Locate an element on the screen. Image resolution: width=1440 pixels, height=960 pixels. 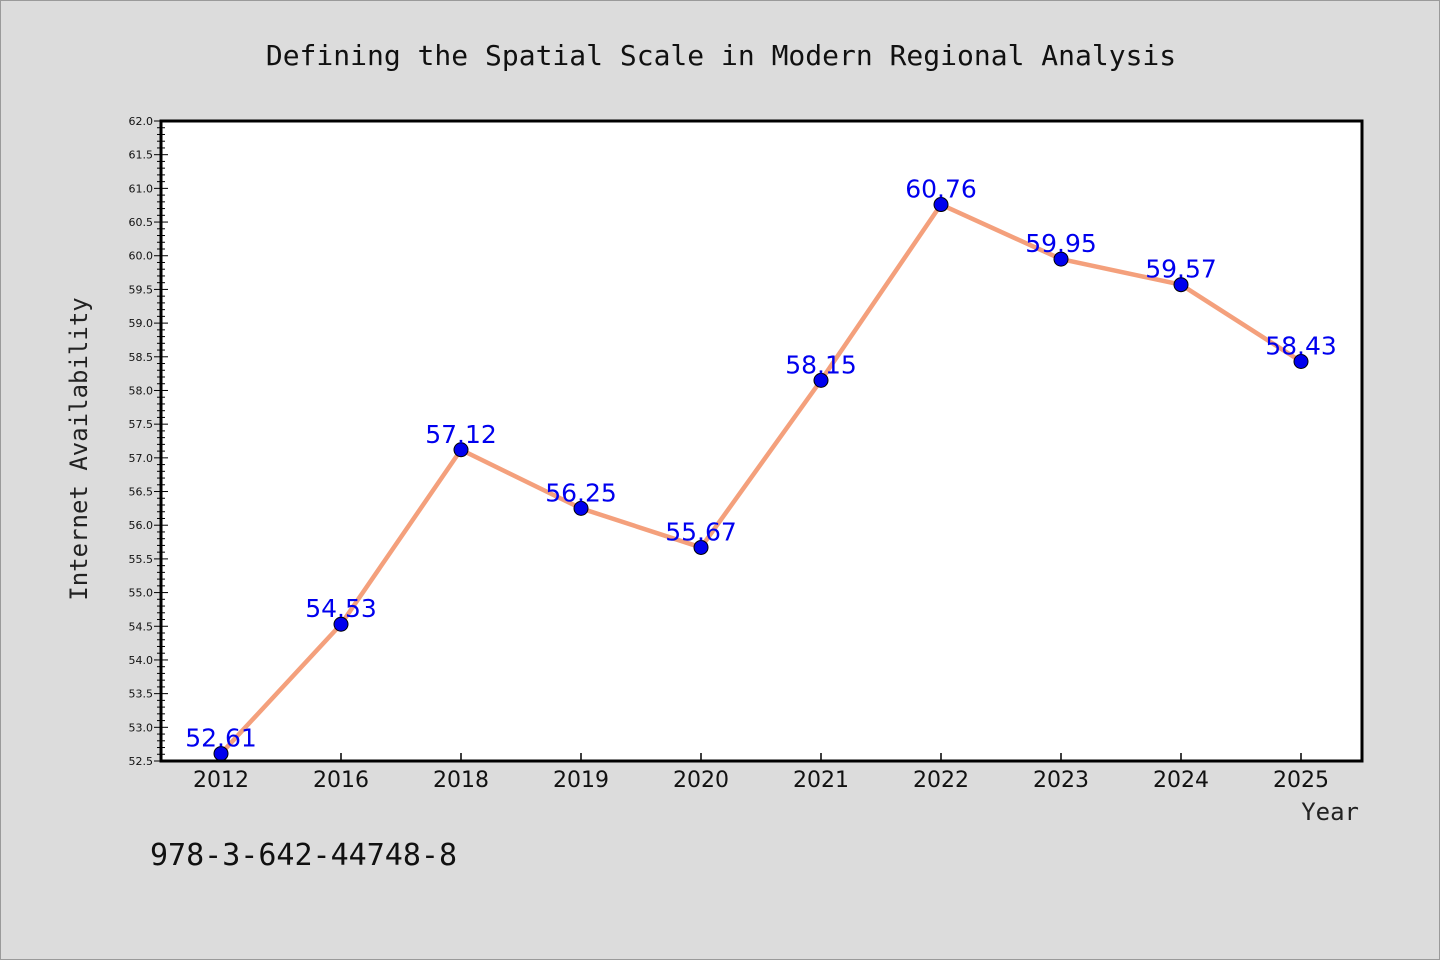
y-tick-label: 52.5 is located at coordinates (141, 761).